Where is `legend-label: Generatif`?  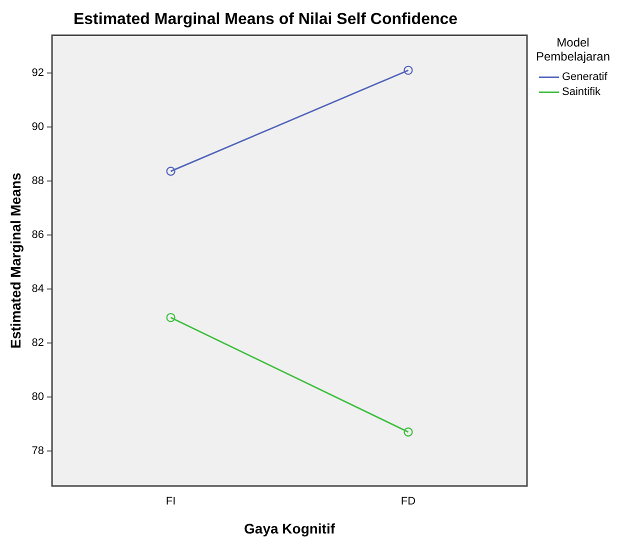
legend-label: Generatif is located at coordinates (585, 77).